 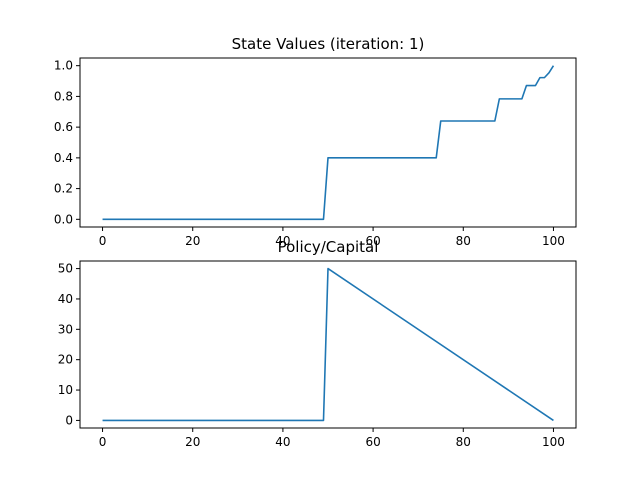 What do you see at coordinates (553, 442) in the screenshot?
I see `policy-capital-x-tick-label: 100` at bounding box center [553, 442].